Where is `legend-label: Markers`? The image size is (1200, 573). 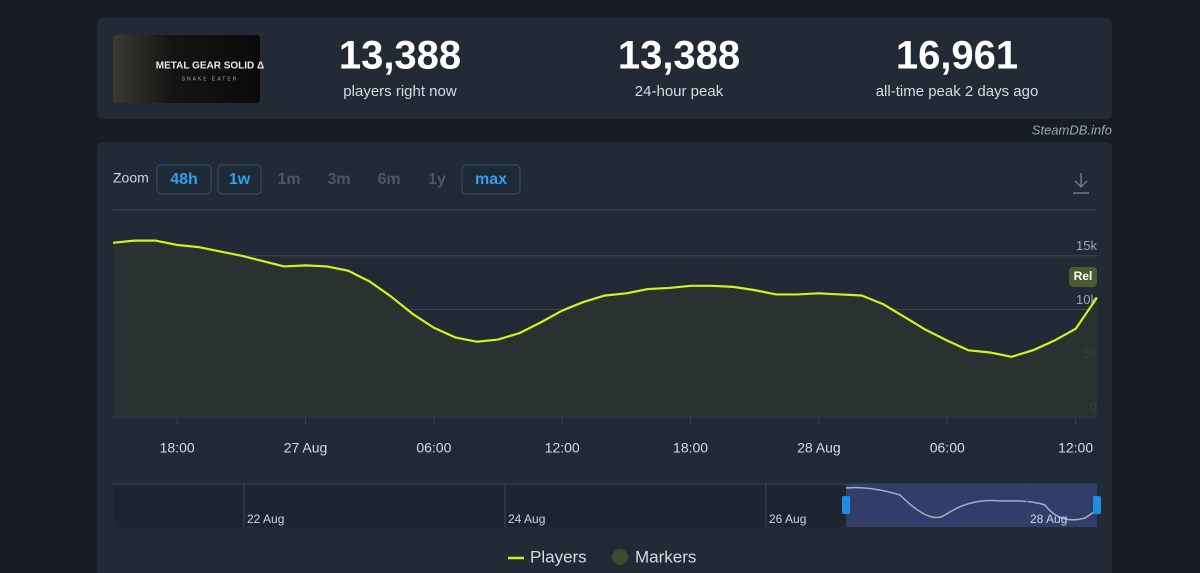
legend-label: Markers is located at coordinates (665, 556).